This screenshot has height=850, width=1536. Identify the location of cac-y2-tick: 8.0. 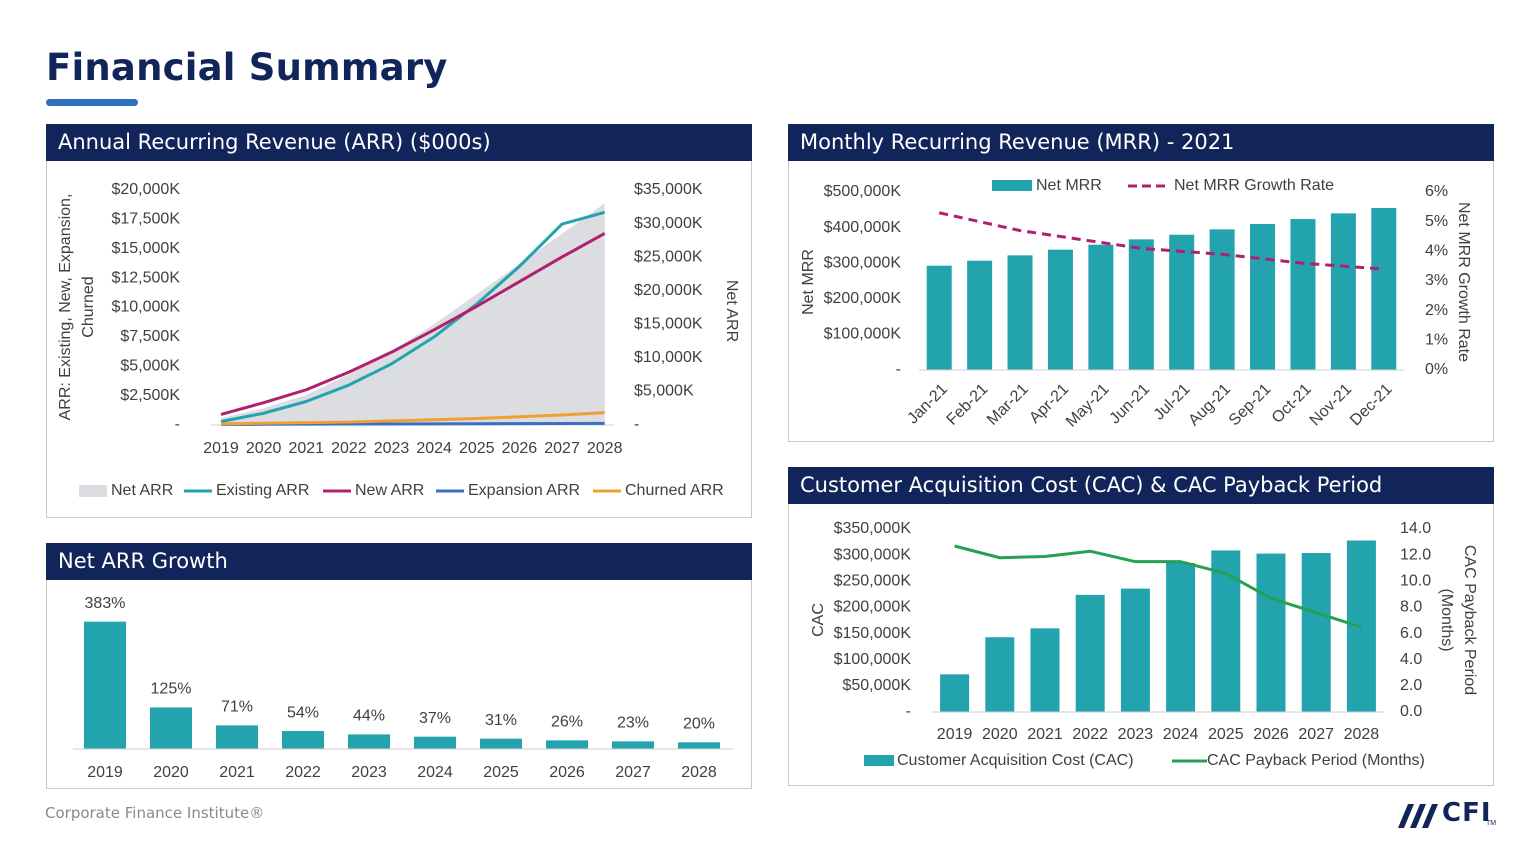
(1411, 607).